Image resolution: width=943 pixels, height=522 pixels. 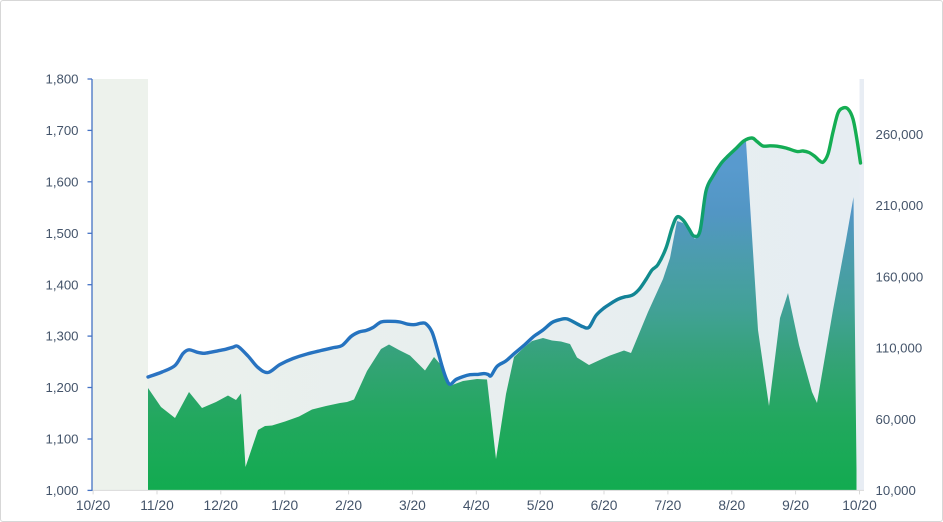 I want to click on svg-text: 110,000, so click(x=899, y=348).